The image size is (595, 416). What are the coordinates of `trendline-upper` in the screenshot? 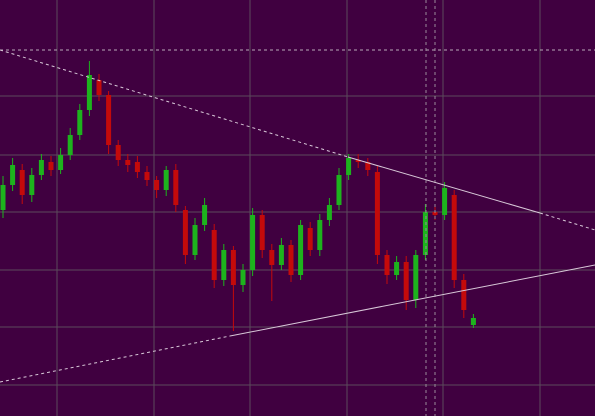 It's located at (444, 185).